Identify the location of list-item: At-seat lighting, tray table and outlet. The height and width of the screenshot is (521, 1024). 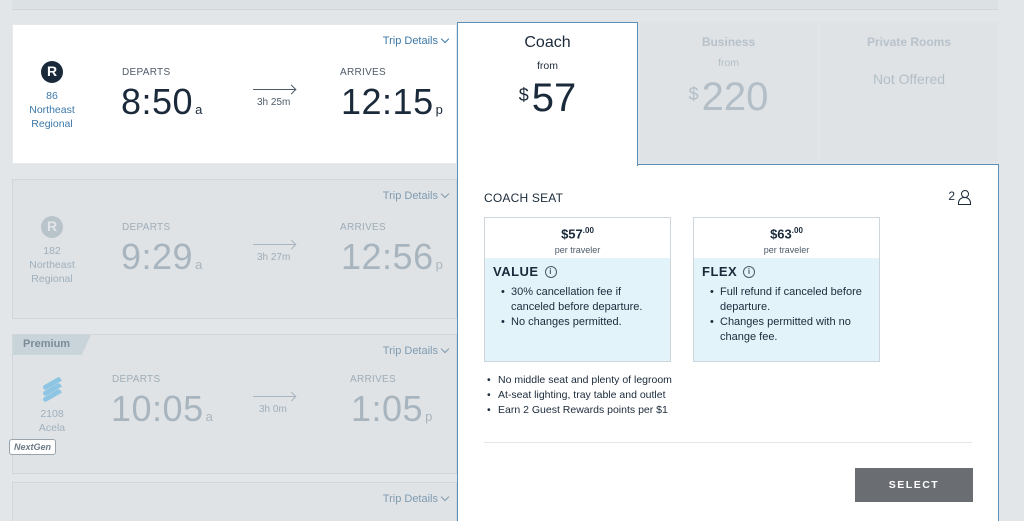
(578, 395).